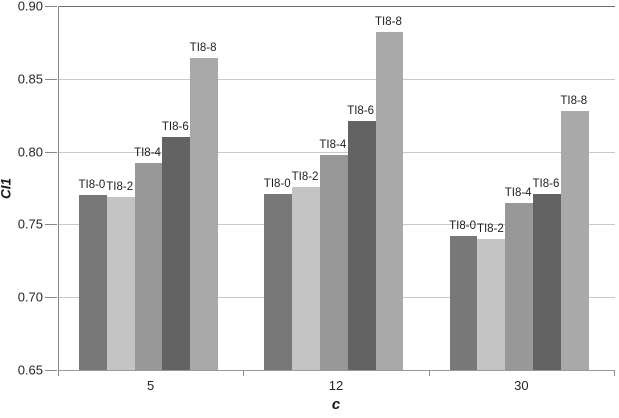  What do you see at coordinates (7, 189) in the screenshot?
I see `y-axis-title: CI1` at bounding box center [7, 189].